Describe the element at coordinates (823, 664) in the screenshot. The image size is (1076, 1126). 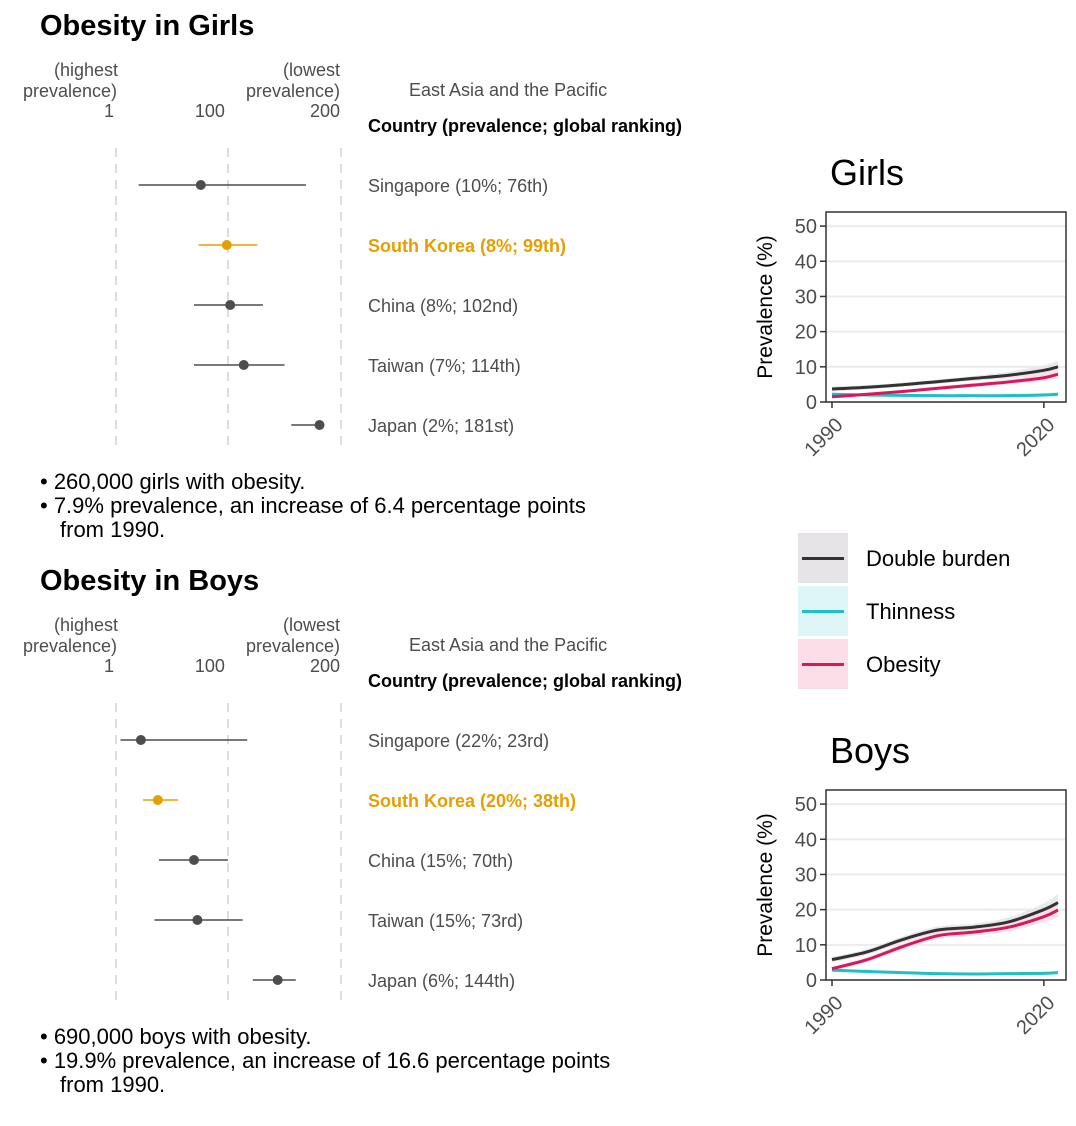
I see `legend-key-obesity` at that location.